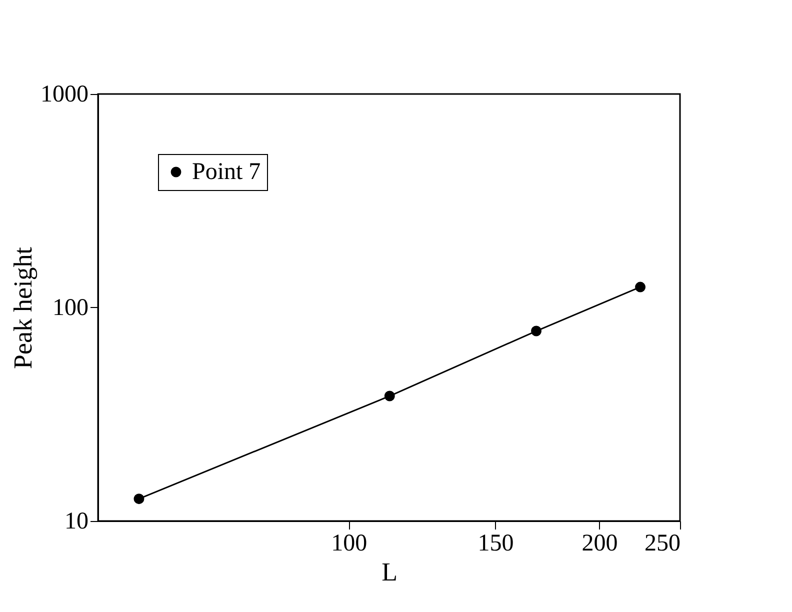 Image resolution: width=792 pixels, height=612 pixels. I want to click on x-tick-label: 200, so click(600, 543).